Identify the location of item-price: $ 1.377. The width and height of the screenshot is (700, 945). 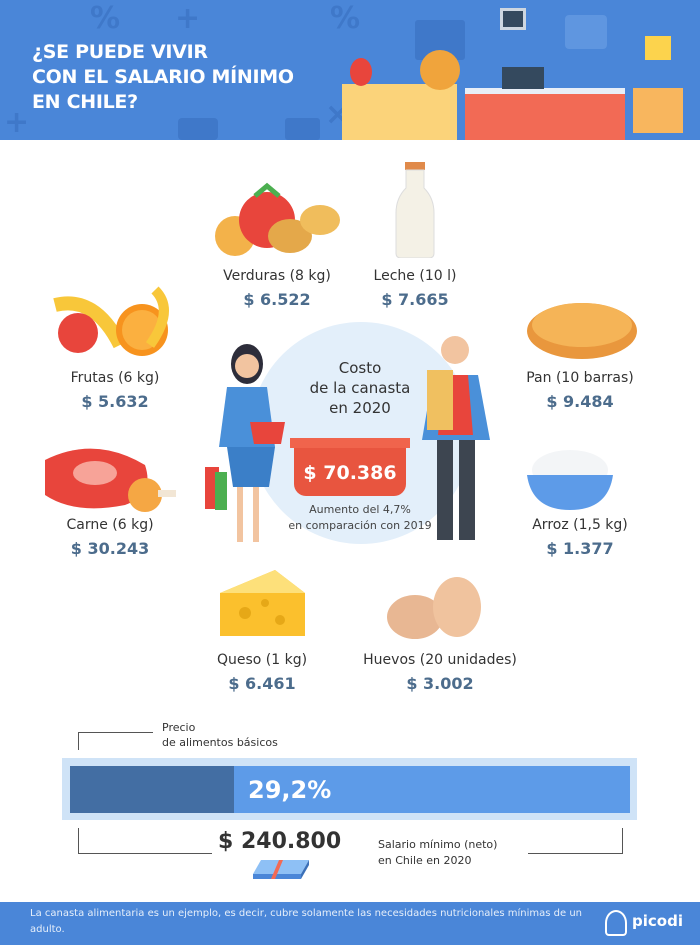
(580, 548).